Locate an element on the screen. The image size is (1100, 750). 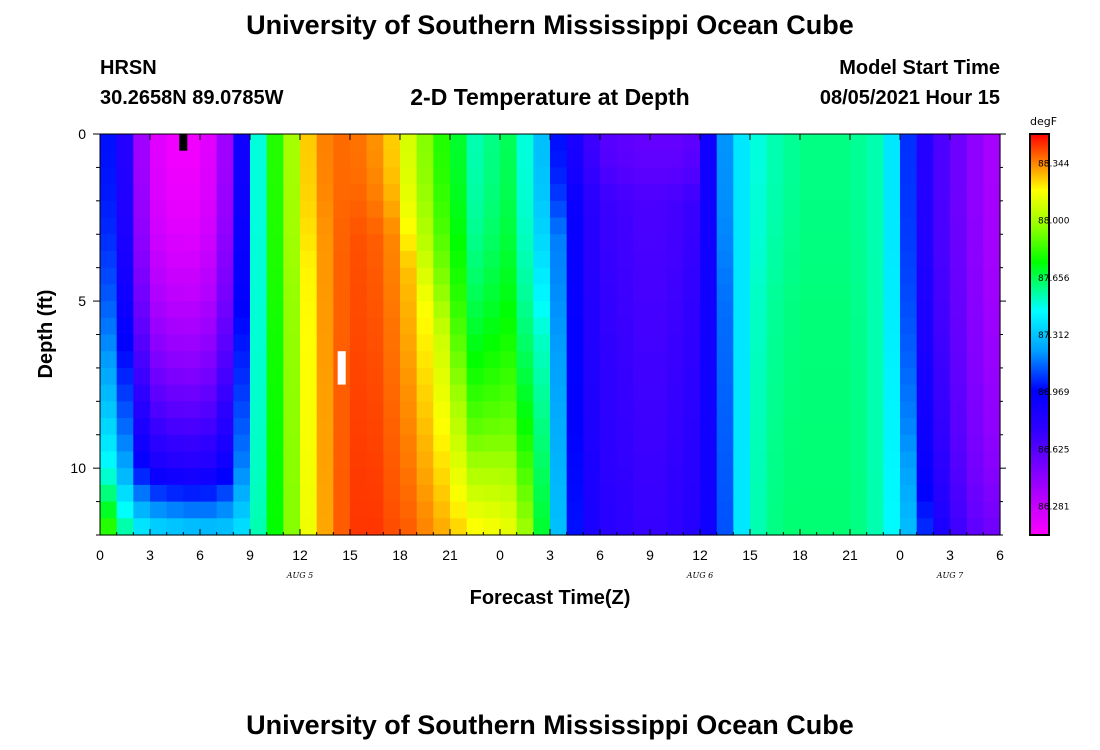
plot-title: 2-D Temperature at Depth is located at coordinates (550, 97).